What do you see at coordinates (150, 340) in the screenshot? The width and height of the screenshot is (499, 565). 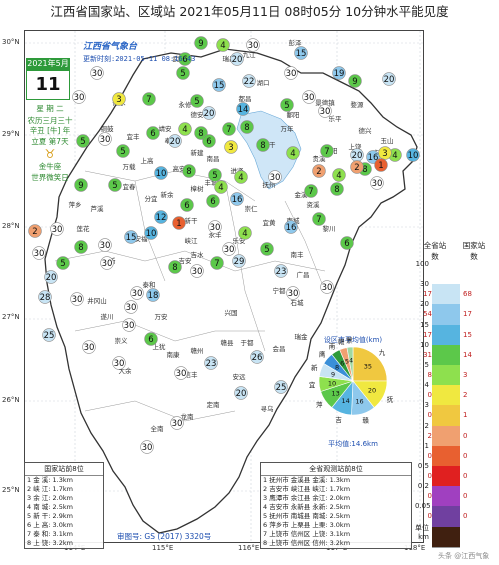 I see `station-value: 6` at bounding box center [150, 340].